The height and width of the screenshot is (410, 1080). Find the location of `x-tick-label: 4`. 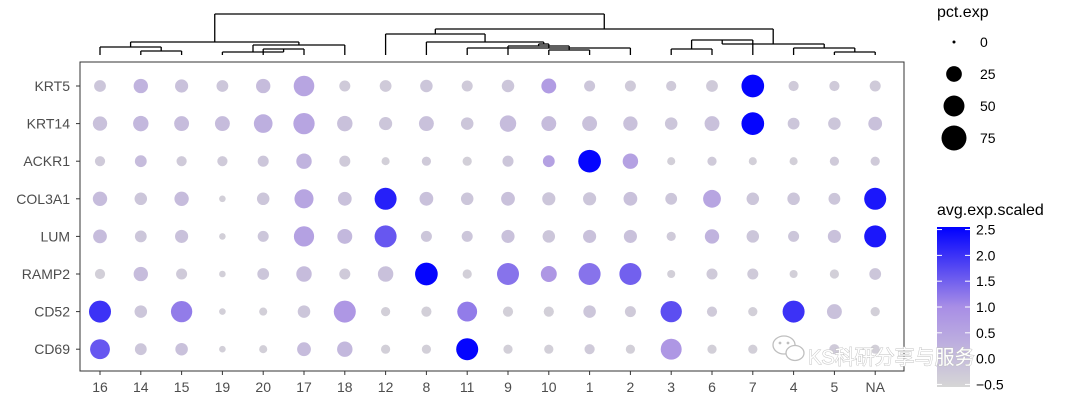

x-tick-label: 4 is located at coordinates (794, 387).